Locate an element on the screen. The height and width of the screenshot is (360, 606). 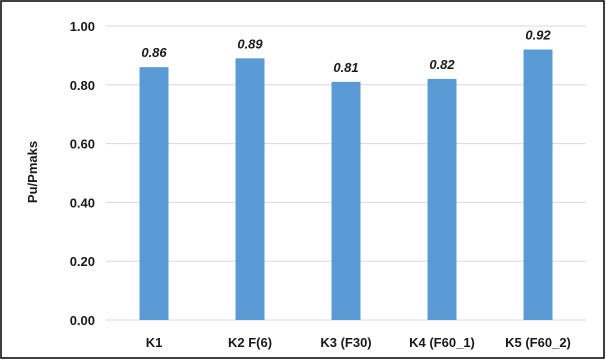
x-tick-label: K4 (F60_1) is located at coordinates (442, 342).